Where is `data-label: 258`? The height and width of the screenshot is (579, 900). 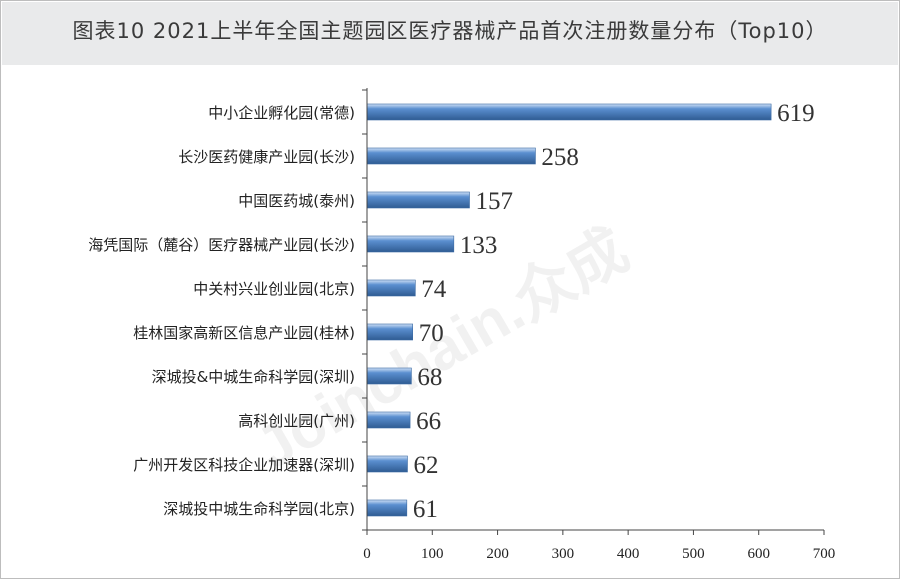 data-label: 258 is located at coordinates (560, 157).